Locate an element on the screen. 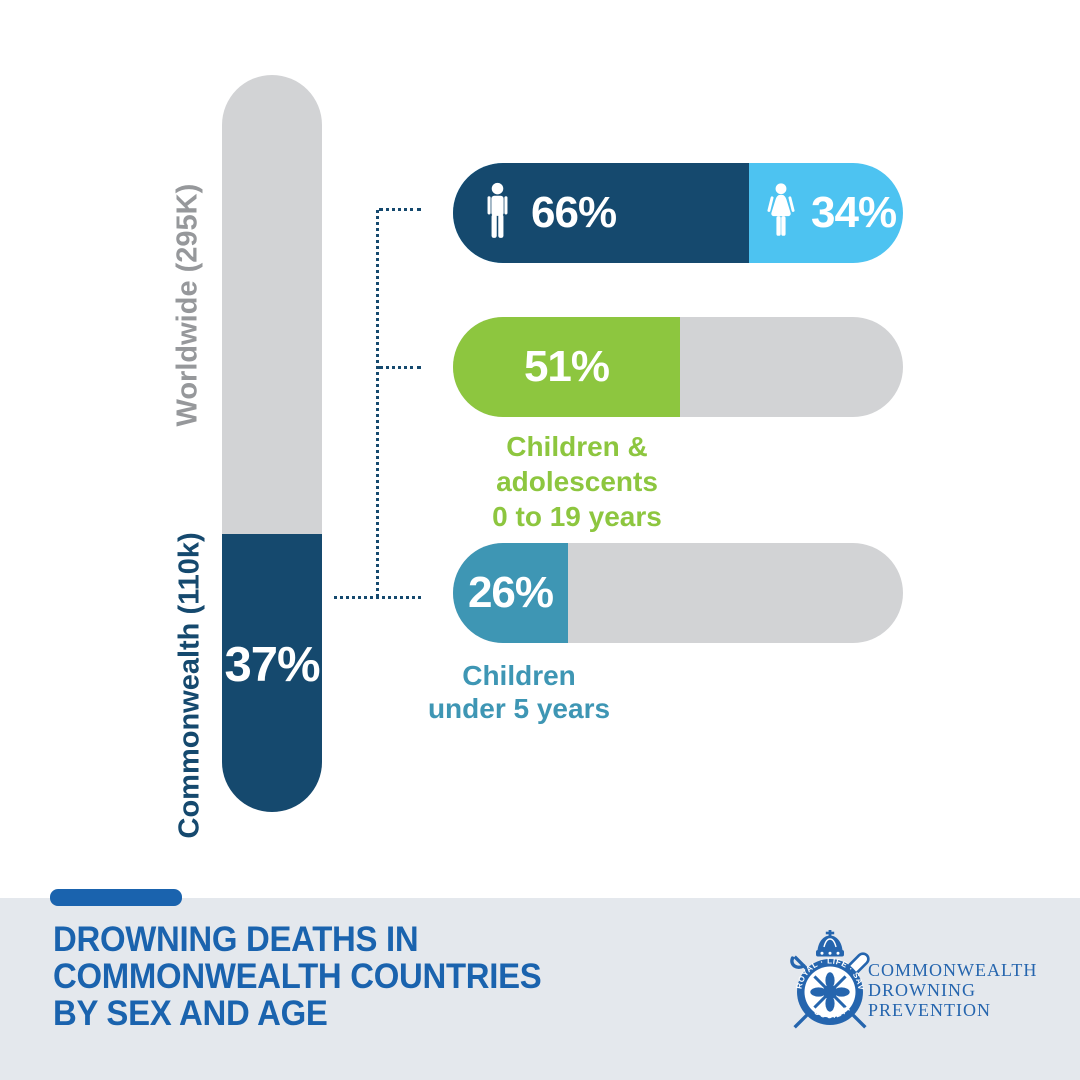  sex-split-bar: 66% 34% is located at coordinates (678, 213).